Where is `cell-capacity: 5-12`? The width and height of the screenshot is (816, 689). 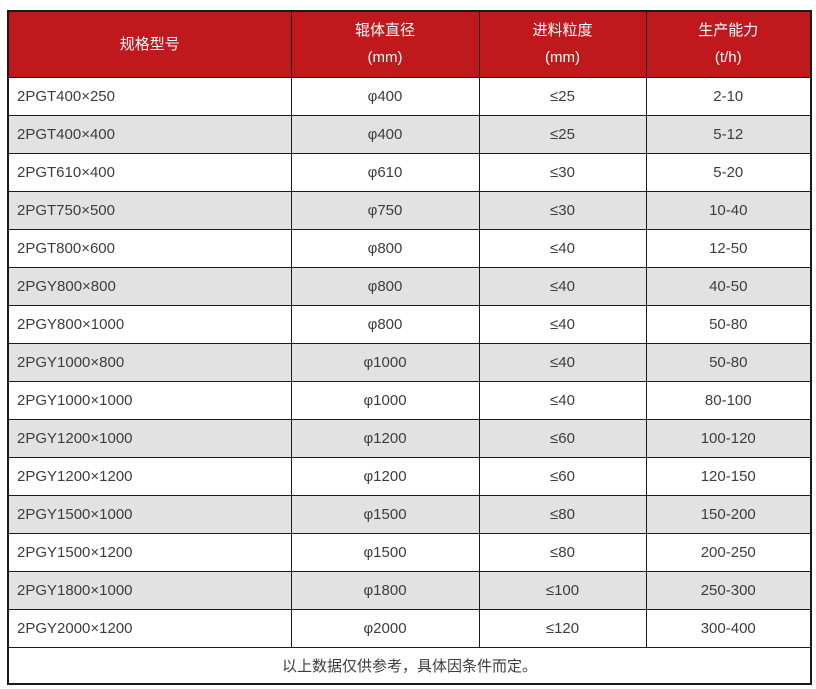
cell-capacity: 5-12 is located at coordinates (728, 134).